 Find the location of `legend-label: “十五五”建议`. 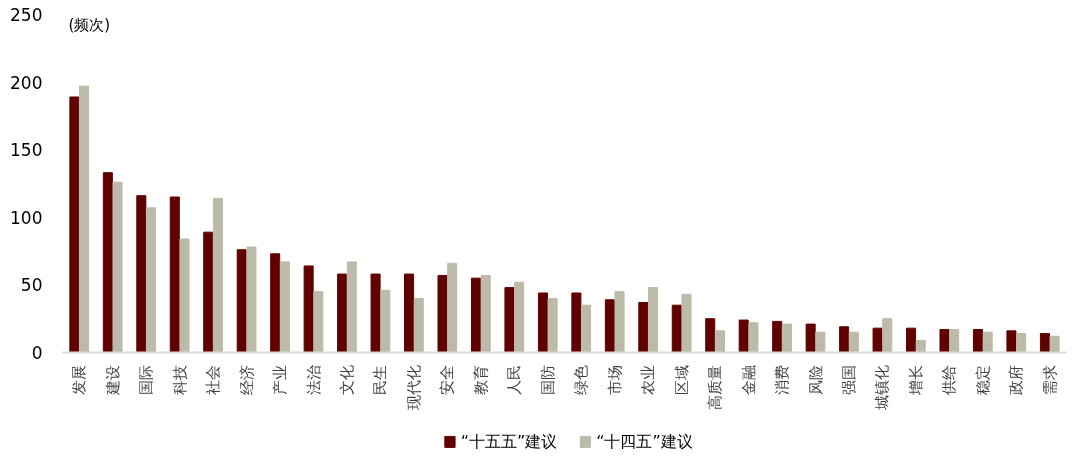

legend-label: “十五五”建议 is located at coordinates (509, 442).